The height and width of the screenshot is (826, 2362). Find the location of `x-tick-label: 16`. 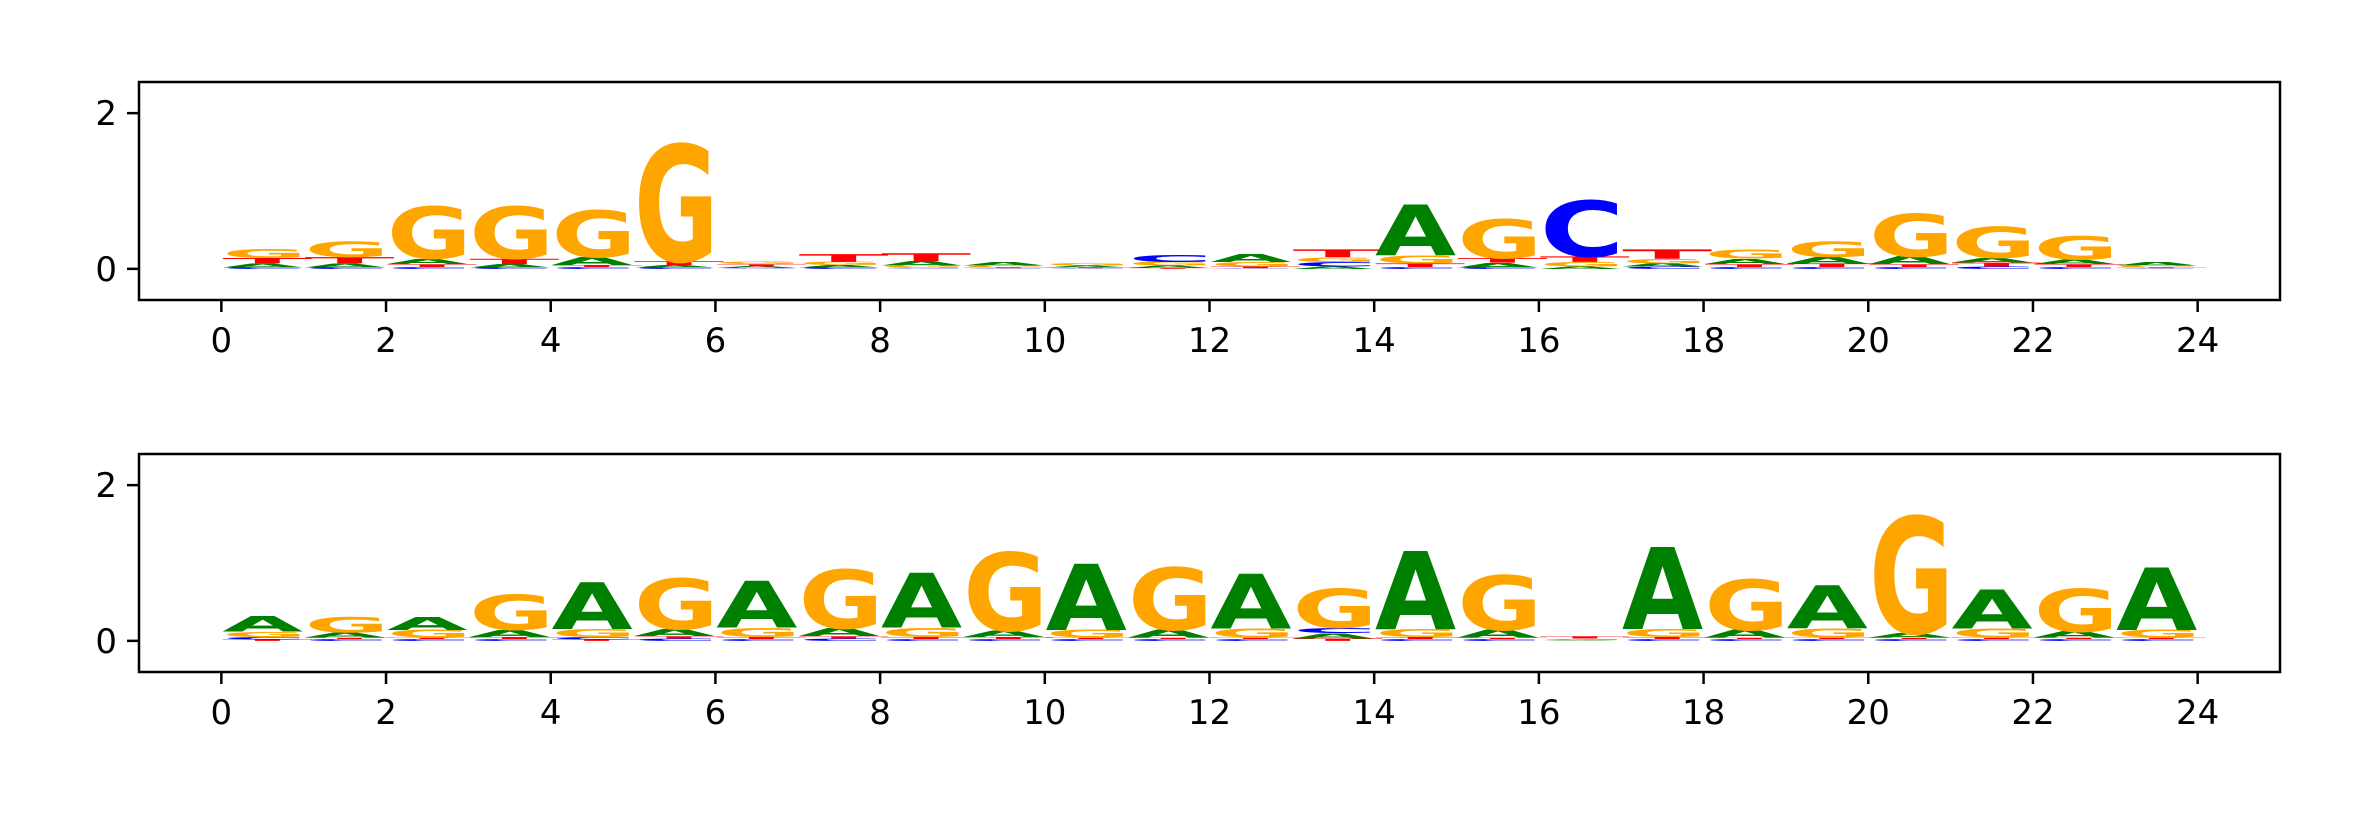

x-tick-label: 16 is located at coordinates (1538, 713).